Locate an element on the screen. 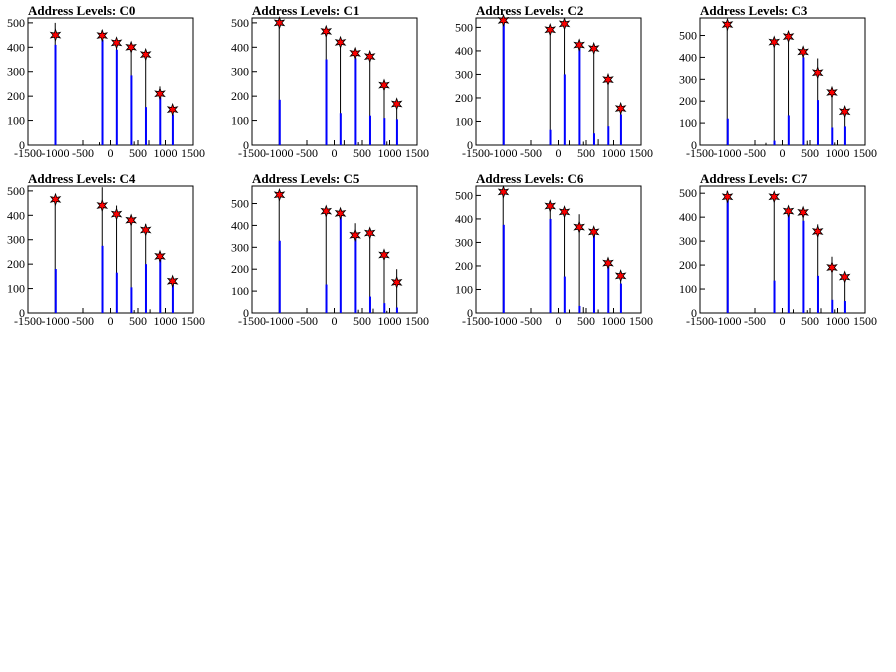 This screenshot has height=672, width=896. chart-title: Address Levels: C0 is located at coordinates (81, 10).